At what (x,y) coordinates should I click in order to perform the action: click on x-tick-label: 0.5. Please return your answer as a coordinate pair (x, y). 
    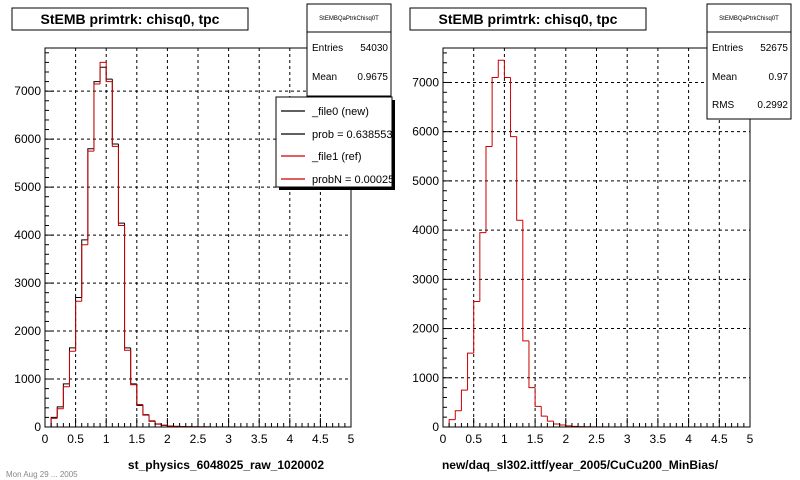
    Looking at the image, I should click on (75, 439).